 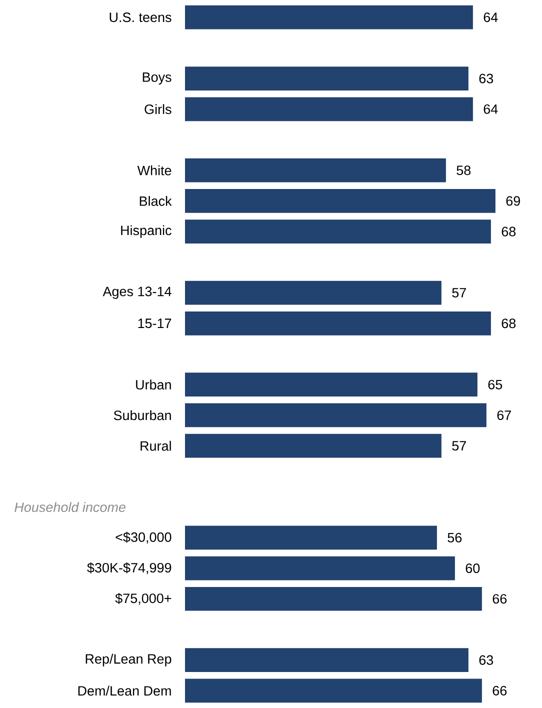 What do you see at coordinates (455, 537) in the screenshot?
I see `data-label: 56` at bounding box center [455, 537].